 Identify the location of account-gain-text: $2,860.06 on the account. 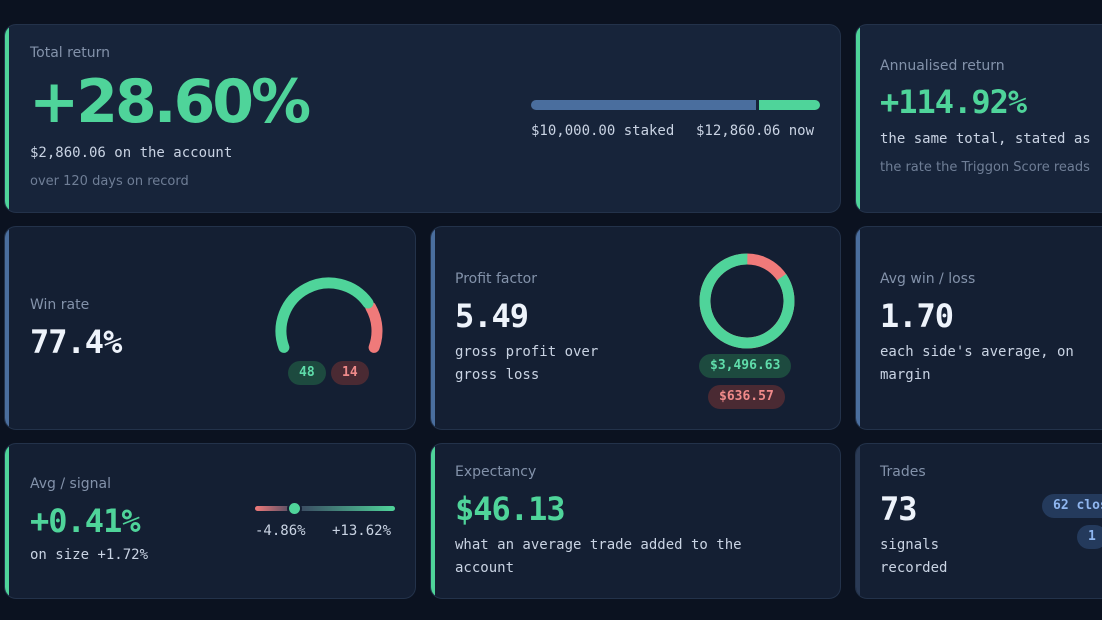
(131, 153).